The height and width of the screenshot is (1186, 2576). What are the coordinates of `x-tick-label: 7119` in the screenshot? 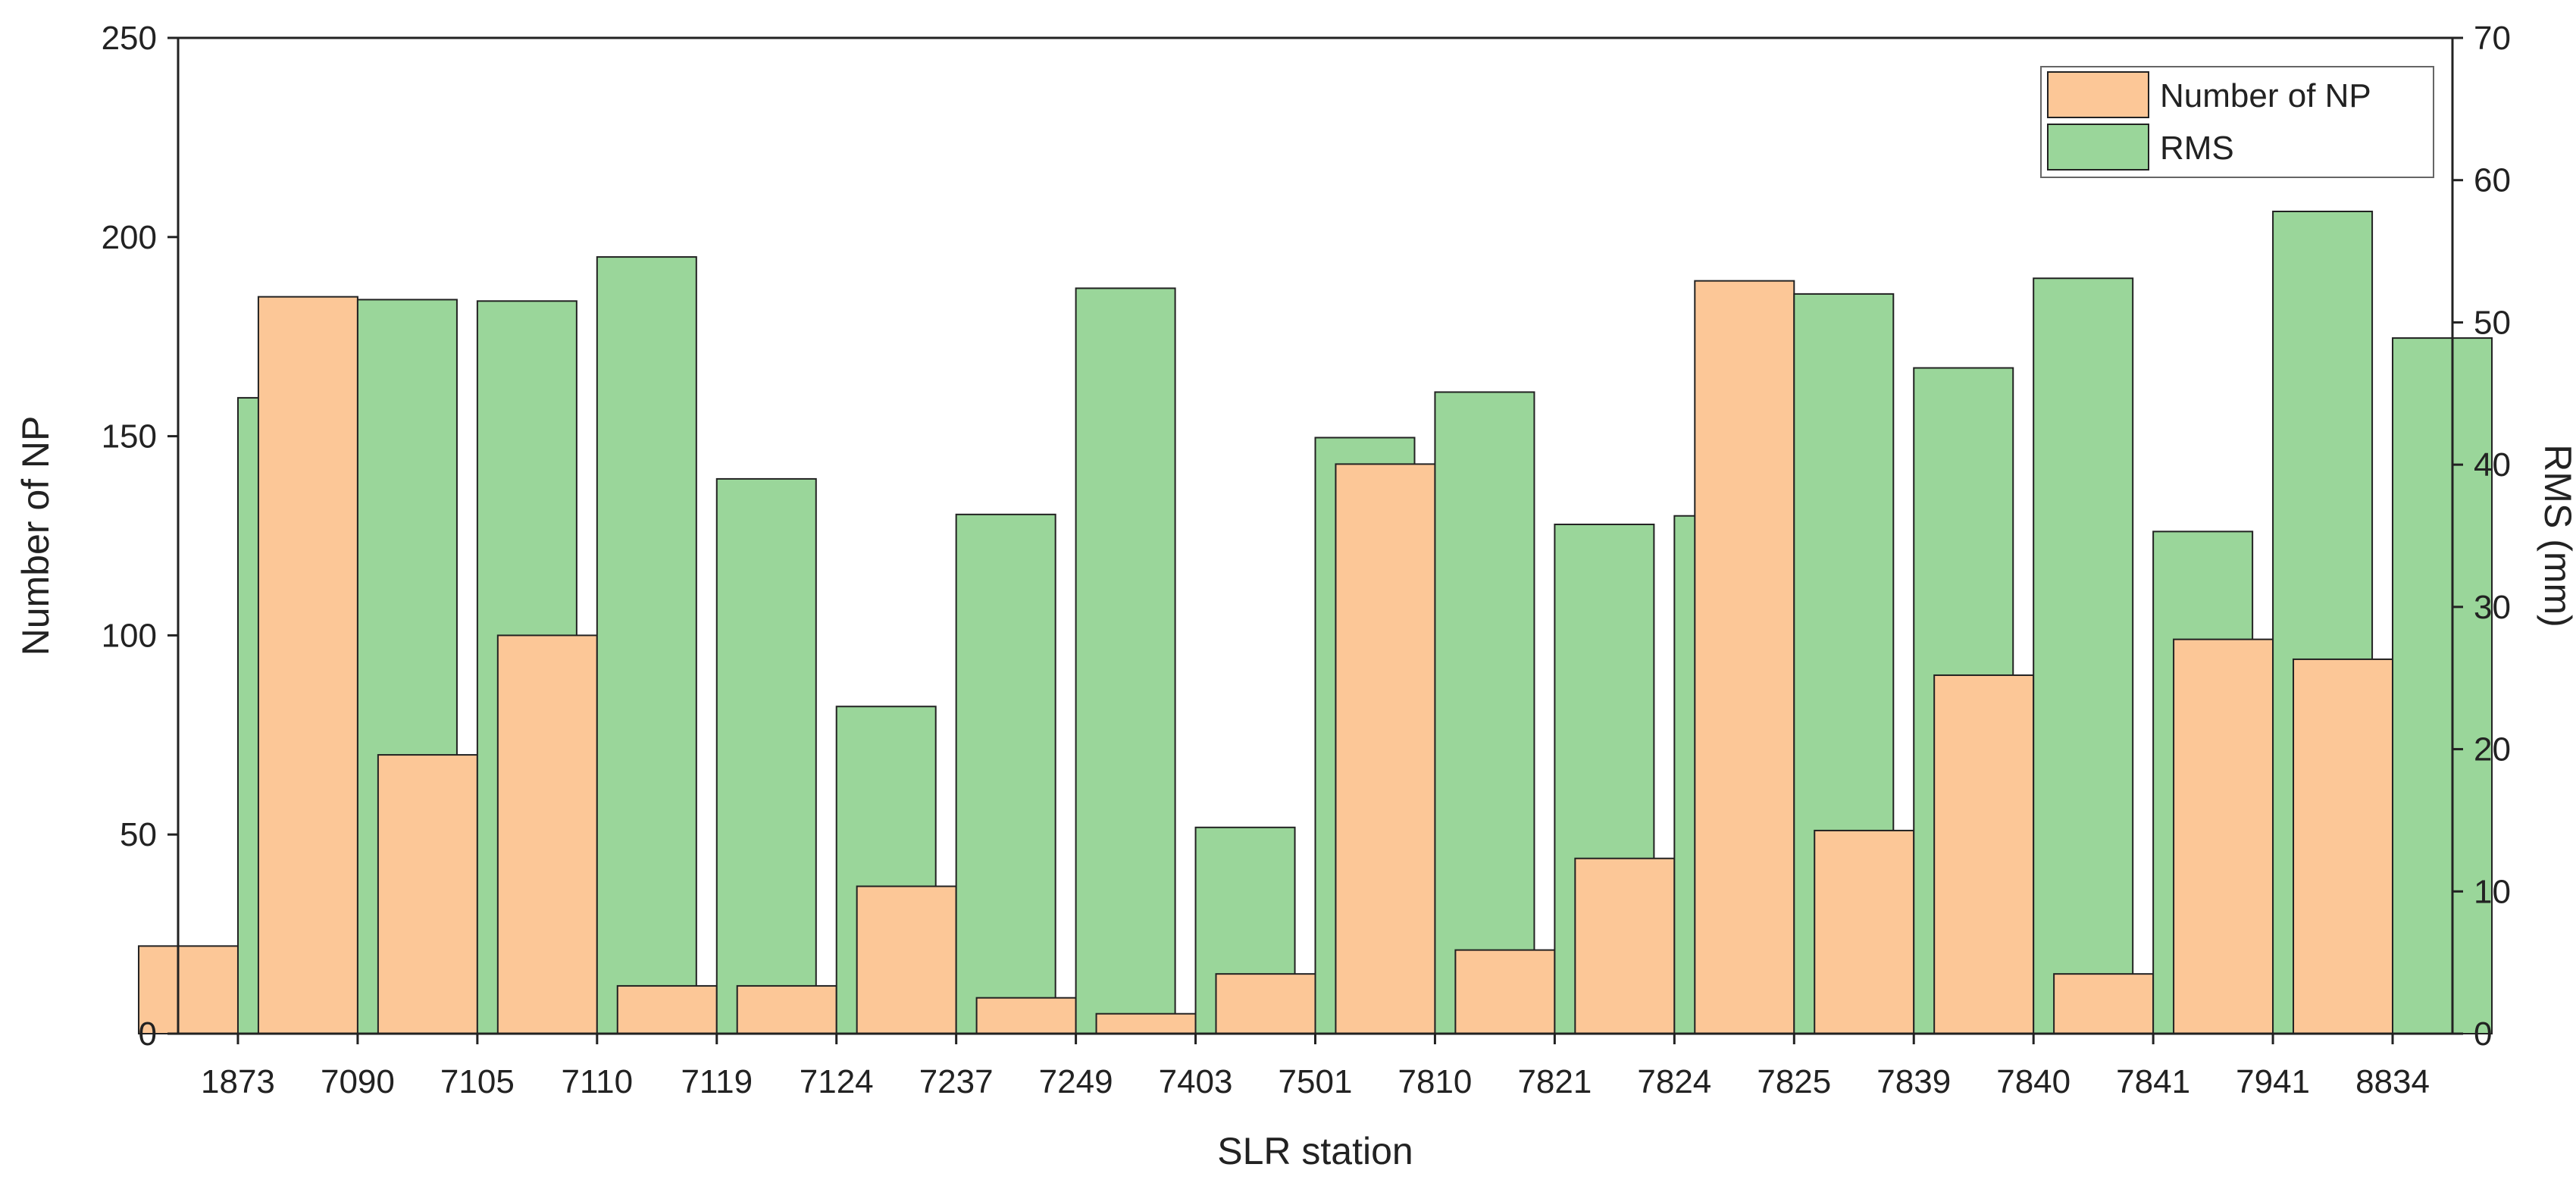 It's located at (717, 1082).